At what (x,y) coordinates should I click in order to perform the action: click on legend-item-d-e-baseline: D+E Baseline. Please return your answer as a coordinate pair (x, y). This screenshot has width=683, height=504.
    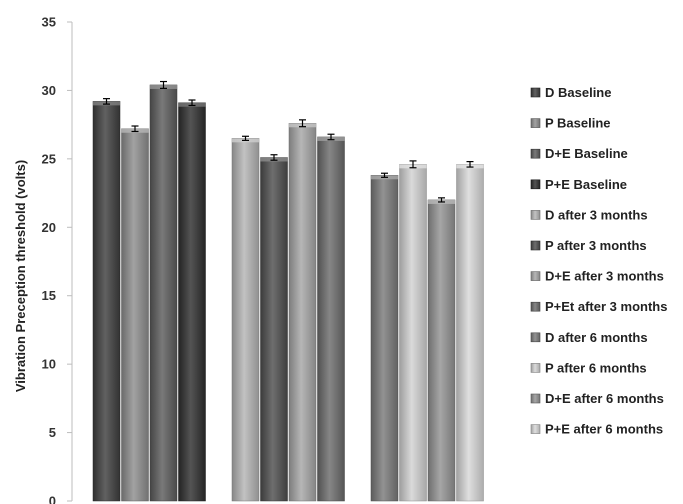
    Looking at the image, I should click on (579, 153).